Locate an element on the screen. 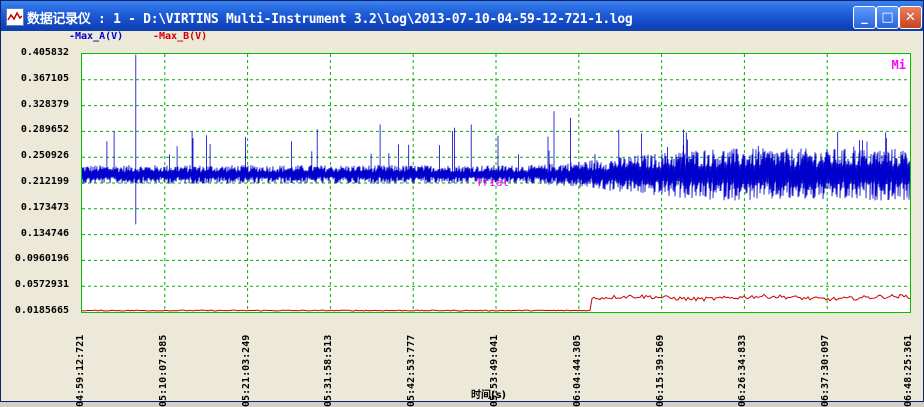 The image size is (924, 407). y-tick-label: 0.289652 is located at coordinates (44, 130).